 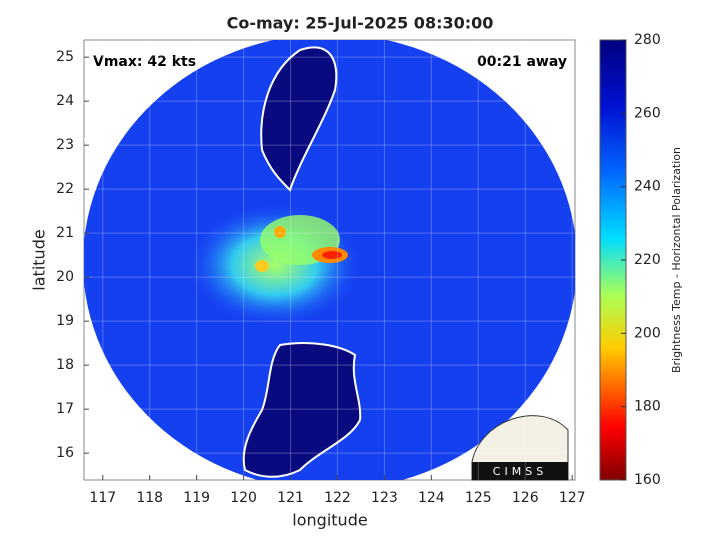 I want to click on y-tick-label: 22, so click(x=65, y=189).